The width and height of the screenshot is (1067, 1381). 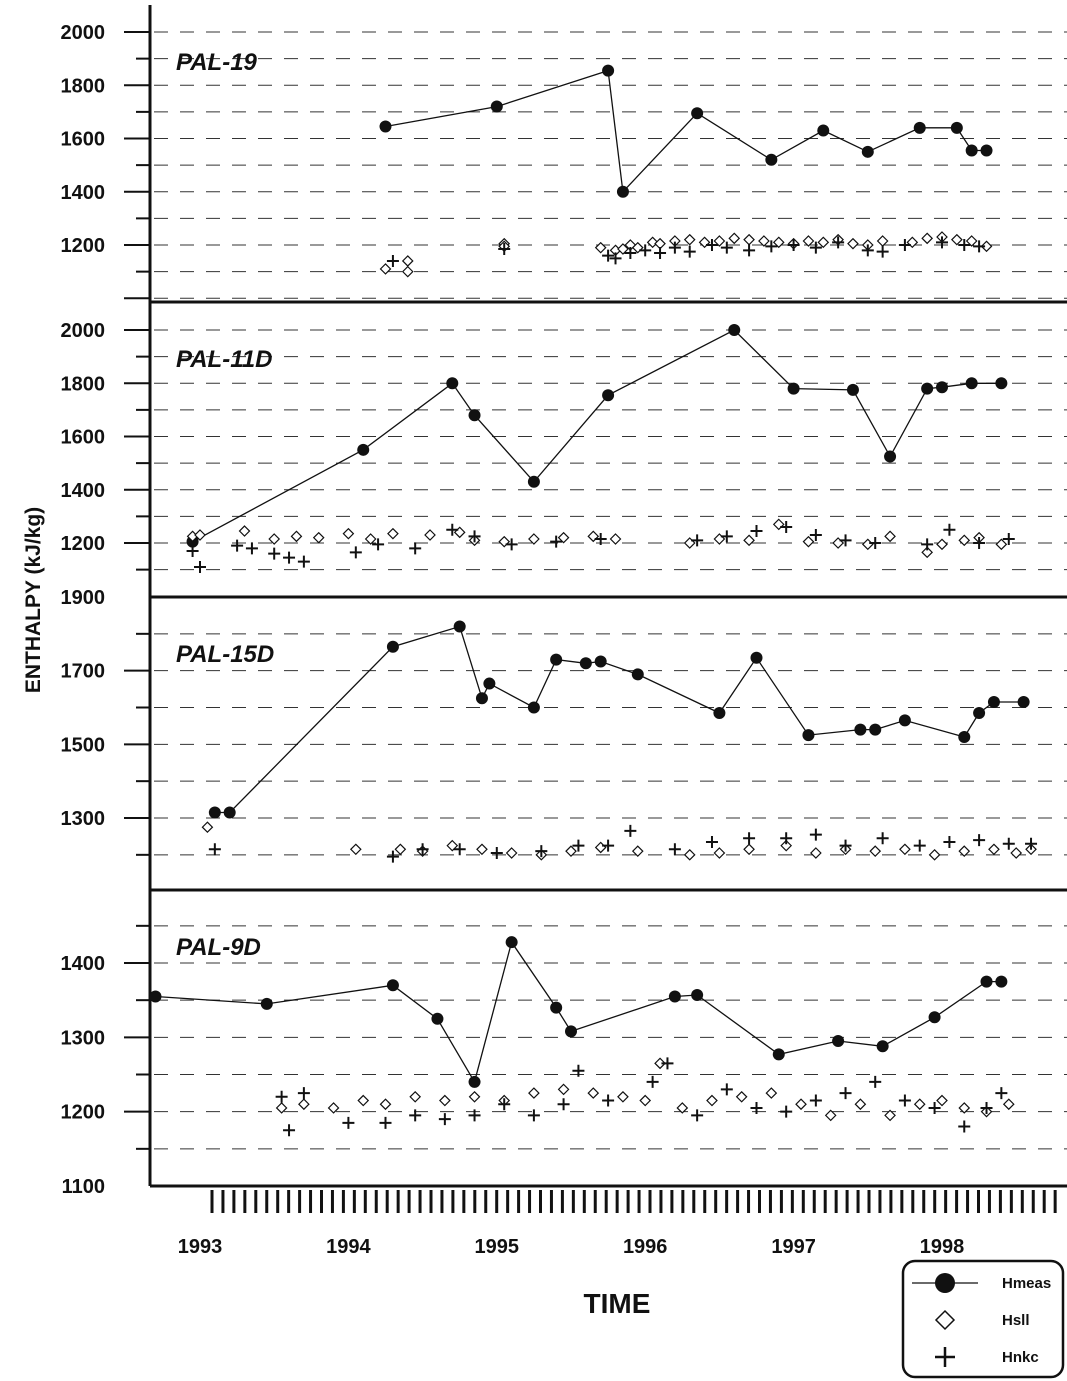 I want to click on x-tick-label: 1994, so click(x=348, y=1247).